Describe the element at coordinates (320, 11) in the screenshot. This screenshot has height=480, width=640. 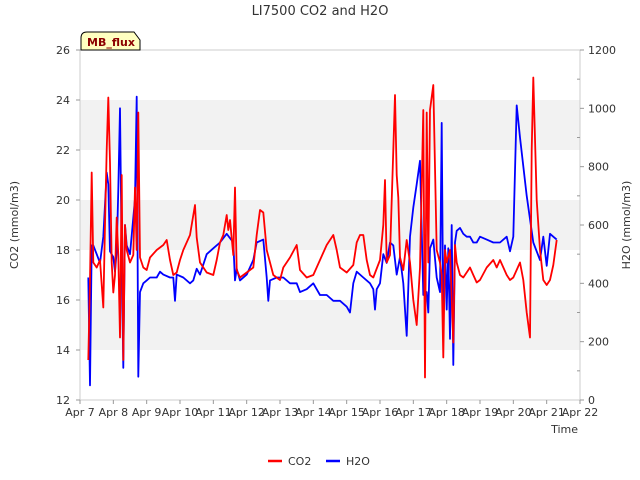
I see `chart-title: LI7500 CO2 and H2O` at that location.